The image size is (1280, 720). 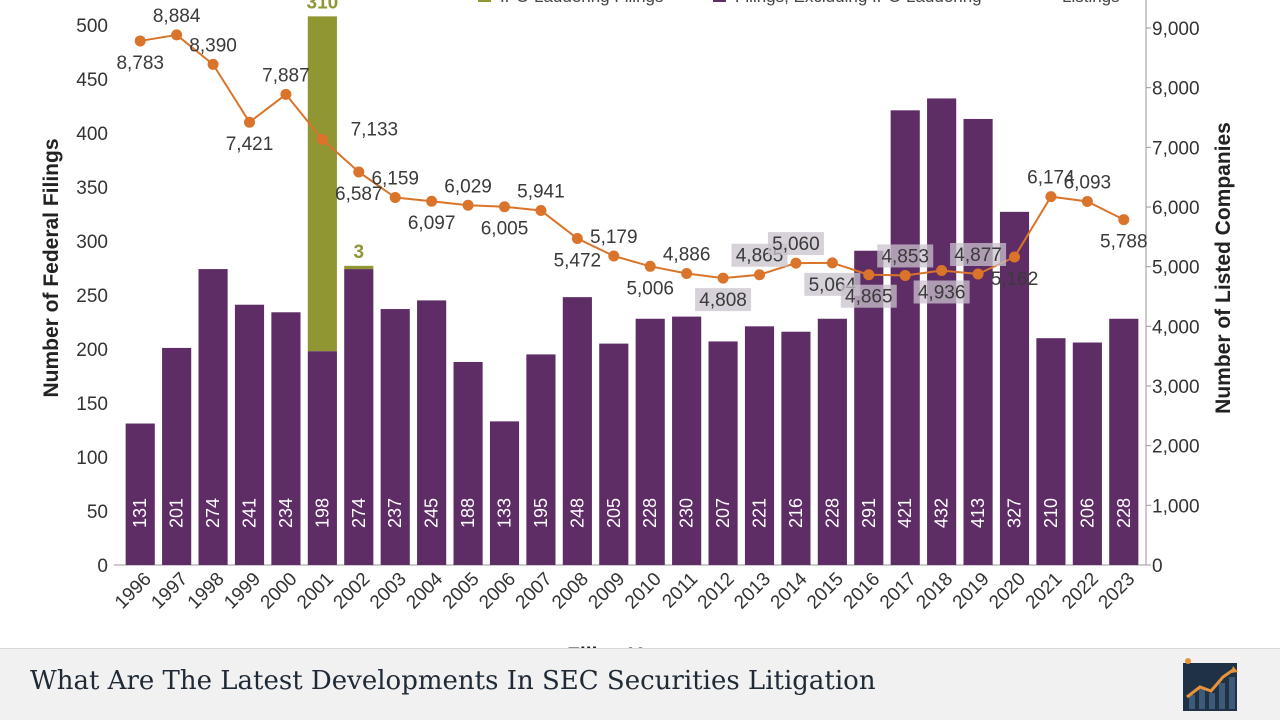 What do you see at coordinates (140, 513) in the screenshot?
I see `bar-value-label: 131` at bounding box center [140, 513].